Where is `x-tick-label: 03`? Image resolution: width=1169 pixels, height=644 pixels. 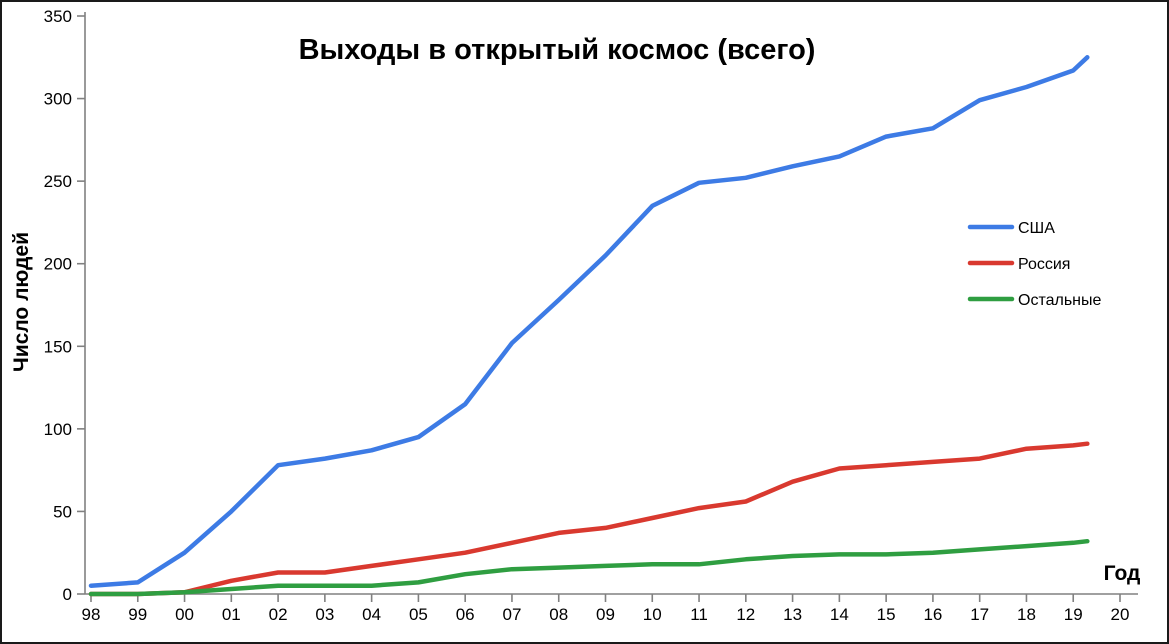 x-tick-label: 03 is located at coordinates (324, 614).